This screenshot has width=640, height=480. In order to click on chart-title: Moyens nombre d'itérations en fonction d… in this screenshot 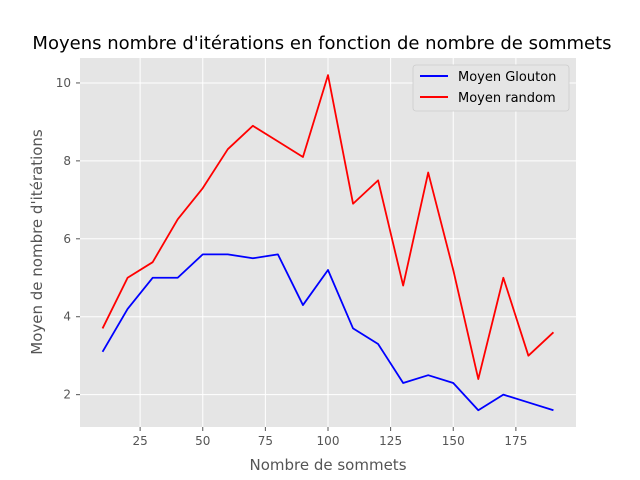, I will do `click(321, 43)`.